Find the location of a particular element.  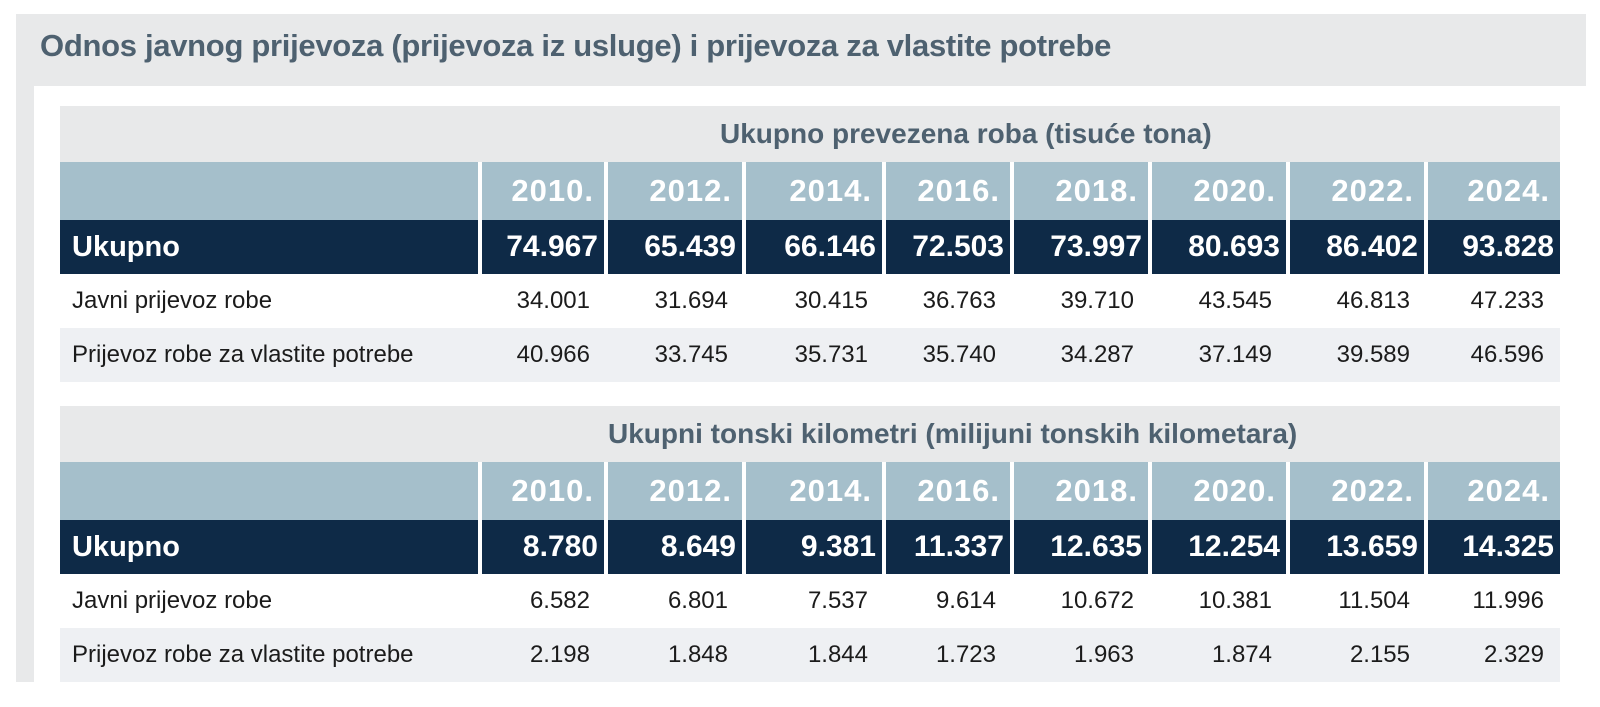

table-cell: 46.596 is located at coordinates (1493, 355).